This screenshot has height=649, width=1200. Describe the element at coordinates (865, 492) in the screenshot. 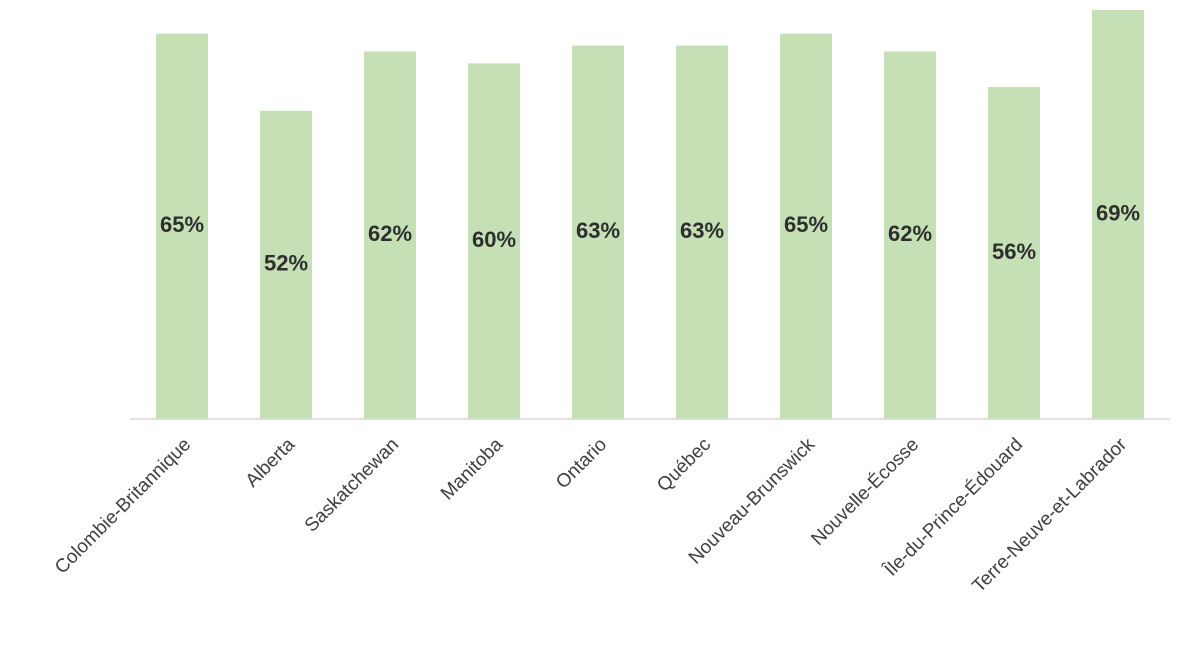

I see `x-tick-label: Nouvelle-Écosse` at that location.